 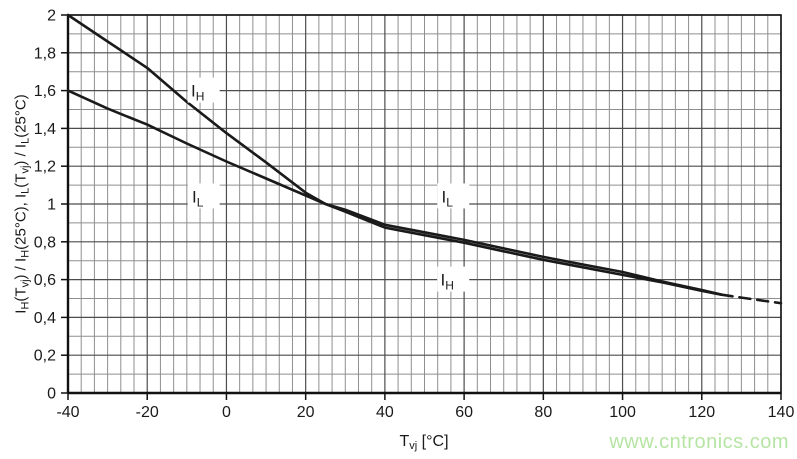 I want to click on x-tick-label: -40, so click(x=67, y=412).